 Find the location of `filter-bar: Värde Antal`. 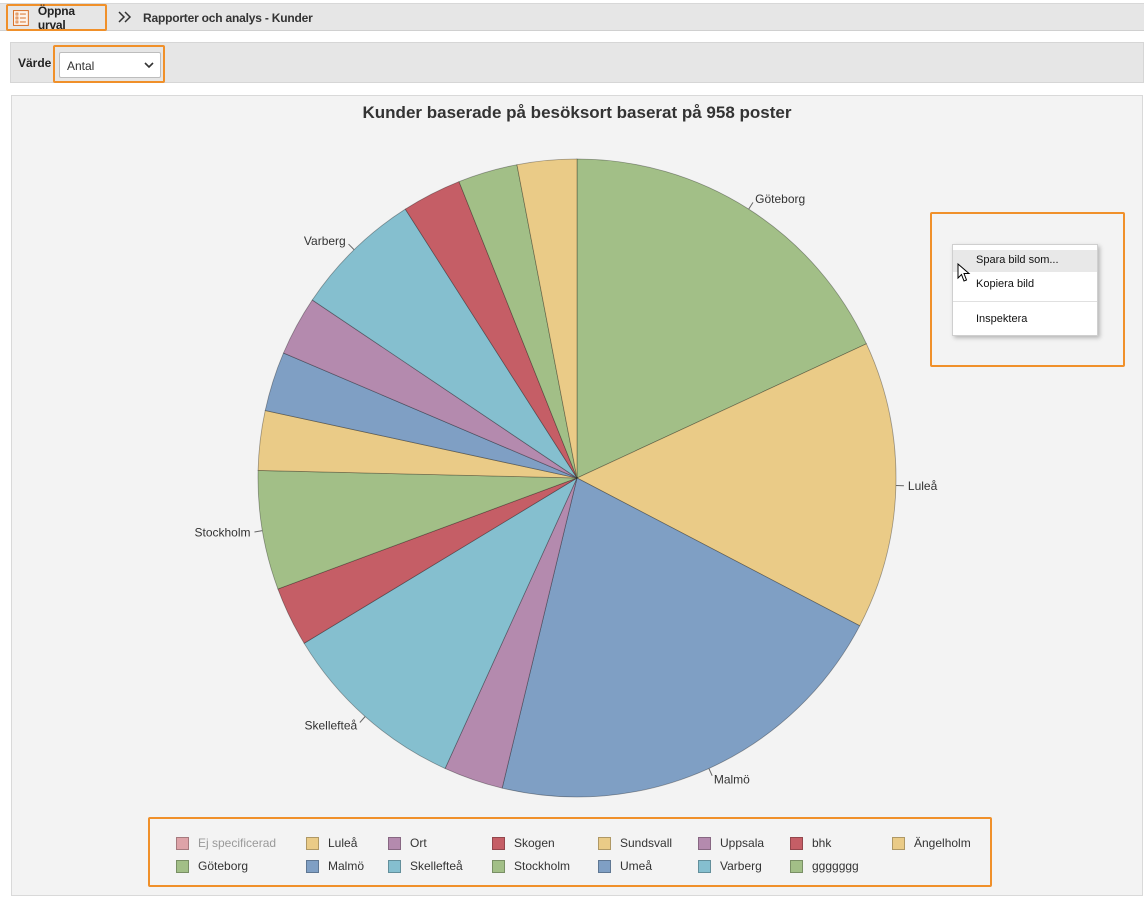

filter-bar: Värde Antal is located at coordinates (577, 62).